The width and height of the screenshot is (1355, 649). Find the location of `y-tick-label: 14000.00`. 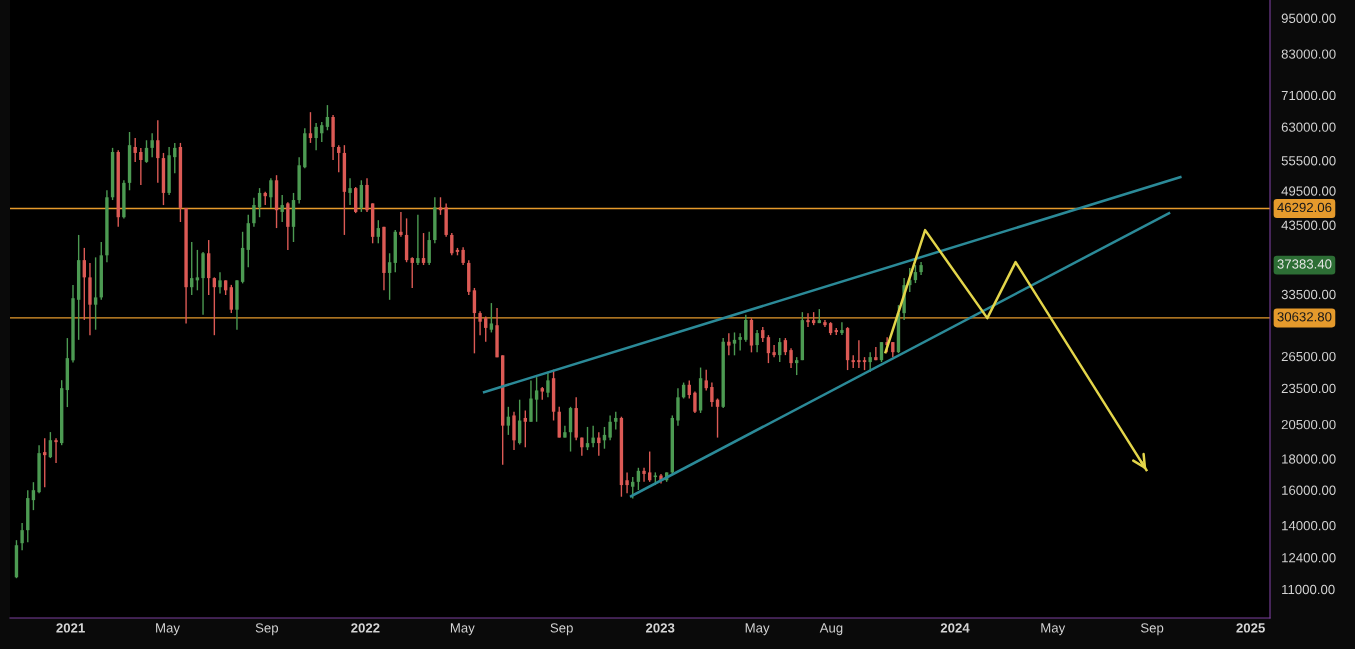

y-tick-label: 14000.00 is located at coordinates (1309, 525).